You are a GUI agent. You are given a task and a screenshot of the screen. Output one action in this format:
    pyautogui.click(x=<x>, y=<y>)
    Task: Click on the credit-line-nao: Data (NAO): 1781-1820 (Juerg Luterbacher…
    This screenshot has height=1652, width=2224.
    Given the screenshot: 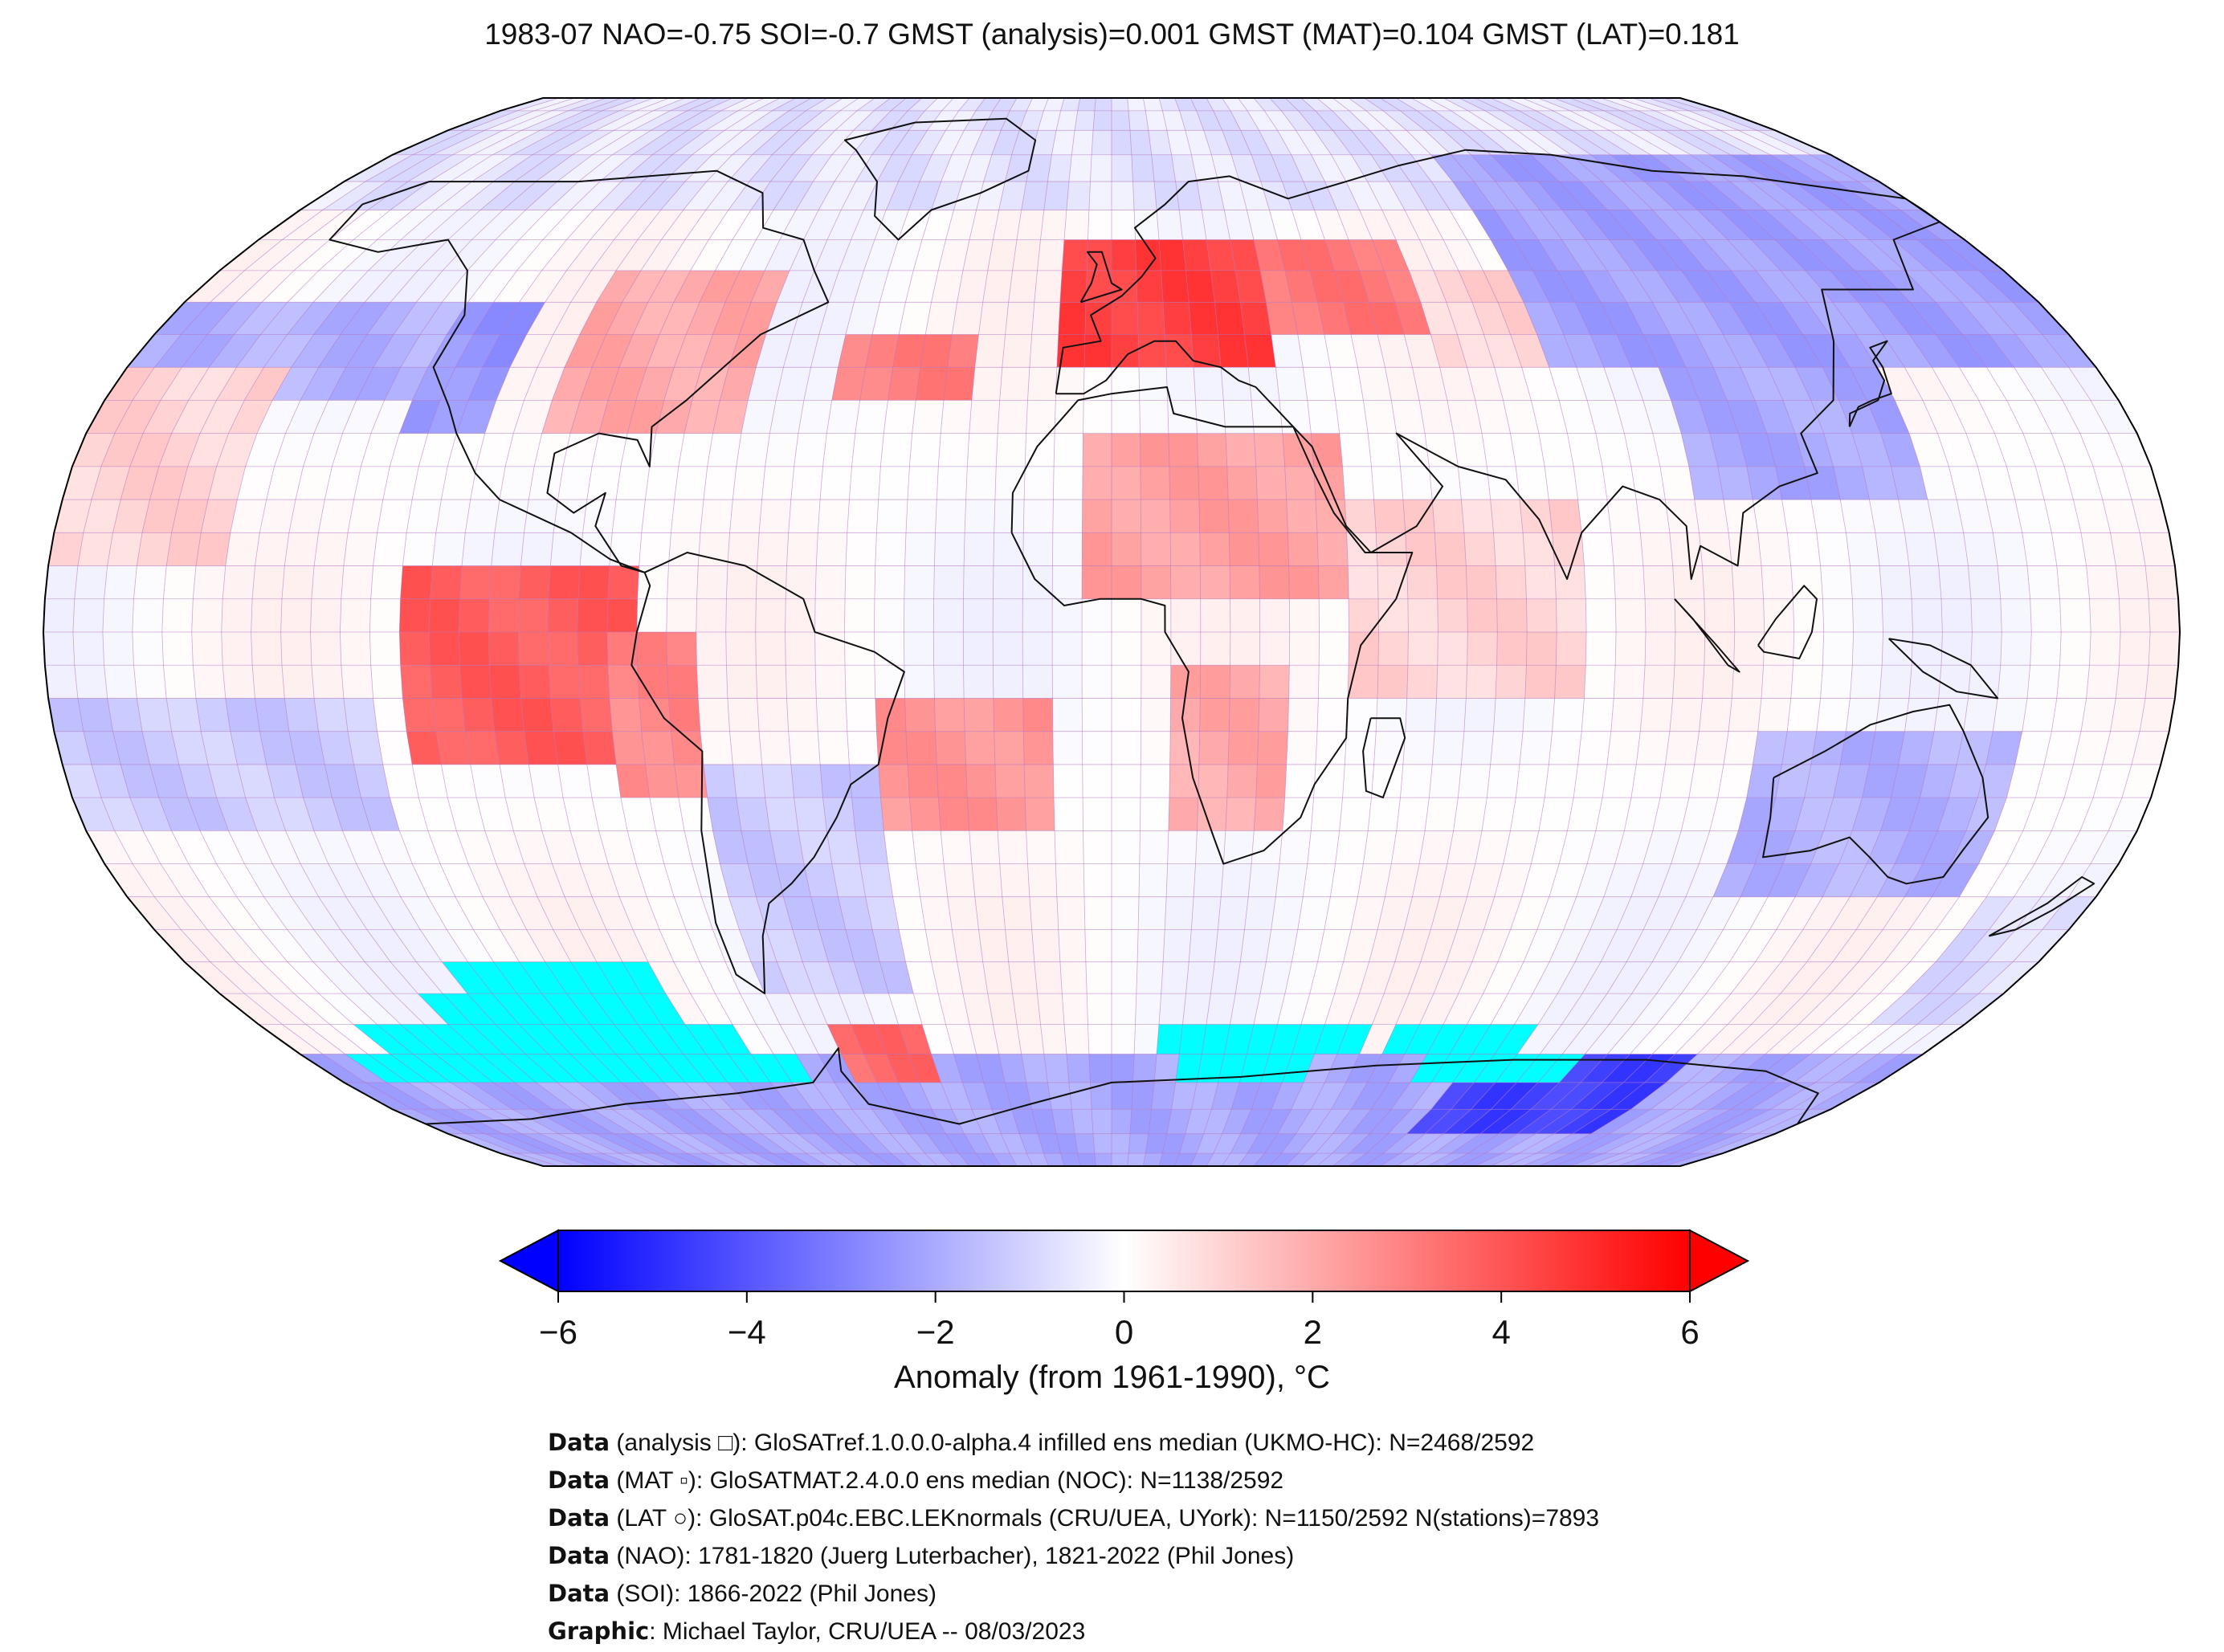 What is the action you would take?
    pyautogui.click(x=922, y=1555)
    